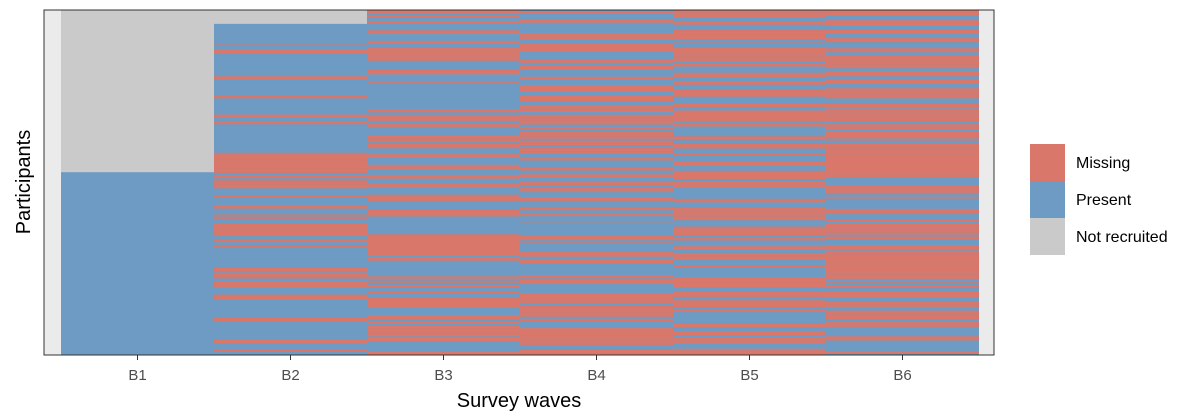  Describe the element at coordinates (1047, 199) in the screenshot. I see `legend-swatch-present` at that location.